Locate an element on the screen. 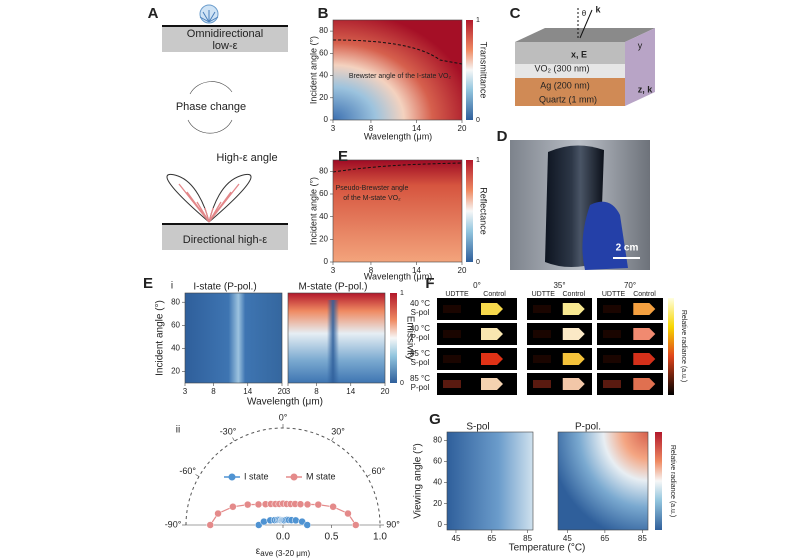 The image size is (808, 558). scale-label: 2 cm is located at coordinates (627, 248).